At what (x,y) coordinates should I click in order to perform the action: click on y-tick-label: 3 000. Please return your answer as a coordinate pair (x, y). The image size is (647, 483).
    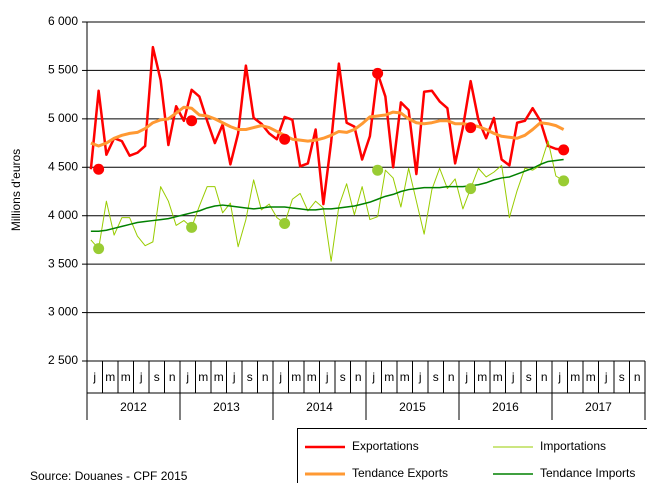
    Looking at the image, I should click on (63, 312).